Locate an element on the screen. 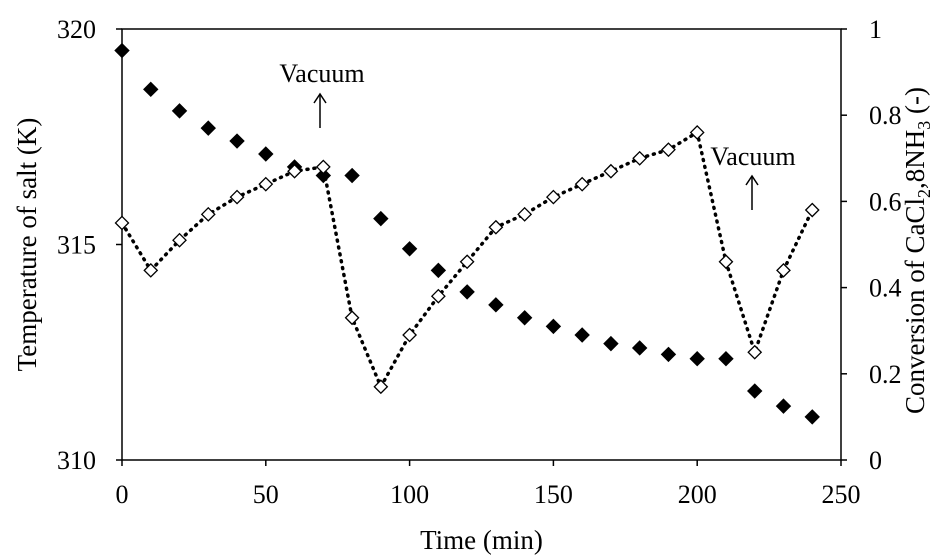 The height and width of the screenshot is (558, 948). y-left-tick-label: 320 is located at coordinates (76, 29).